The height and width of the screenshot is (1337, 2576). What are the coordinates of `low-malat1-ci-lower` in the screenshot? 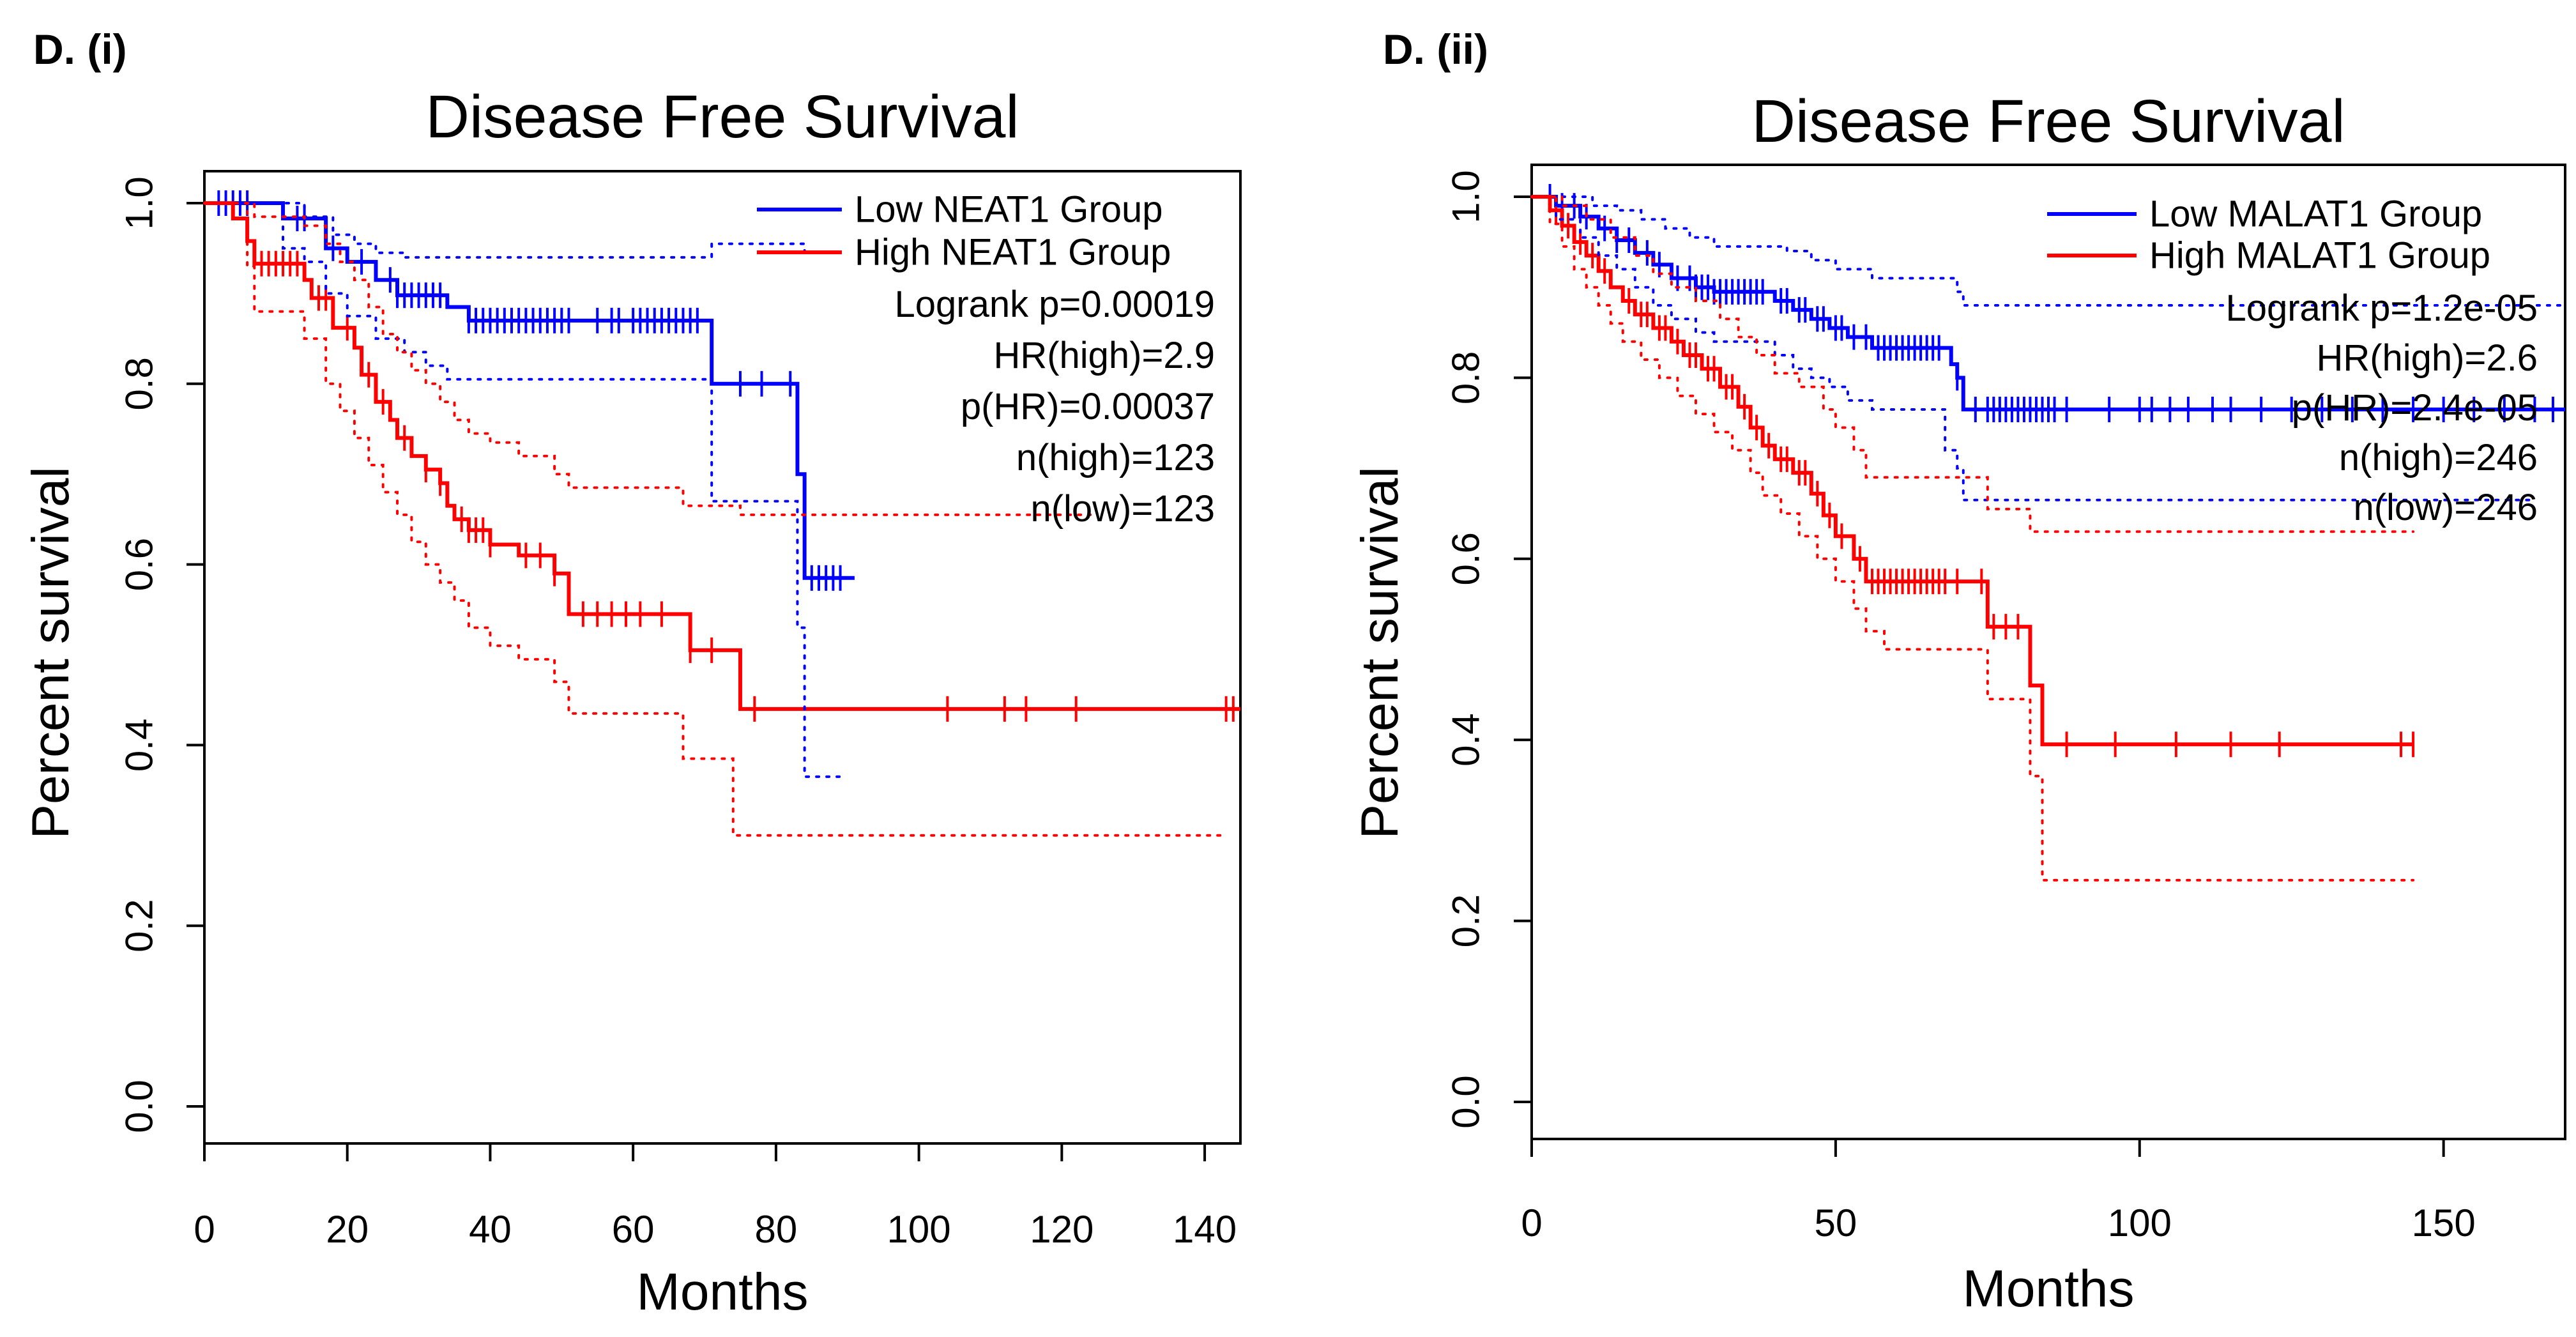 It's located at (2033, 348).